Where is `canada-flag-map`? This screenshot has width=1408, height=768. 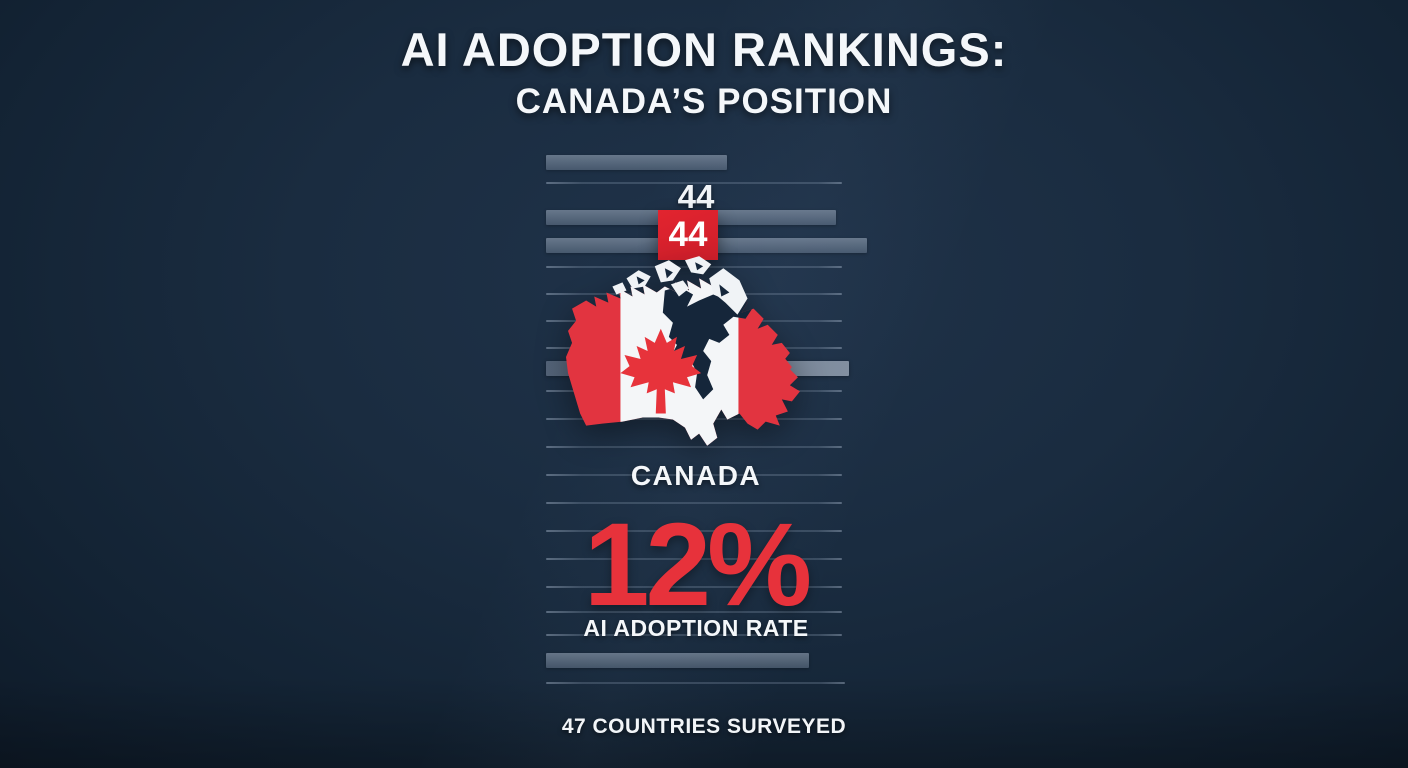
canada-flag-map is located at coordinates (683, 351).